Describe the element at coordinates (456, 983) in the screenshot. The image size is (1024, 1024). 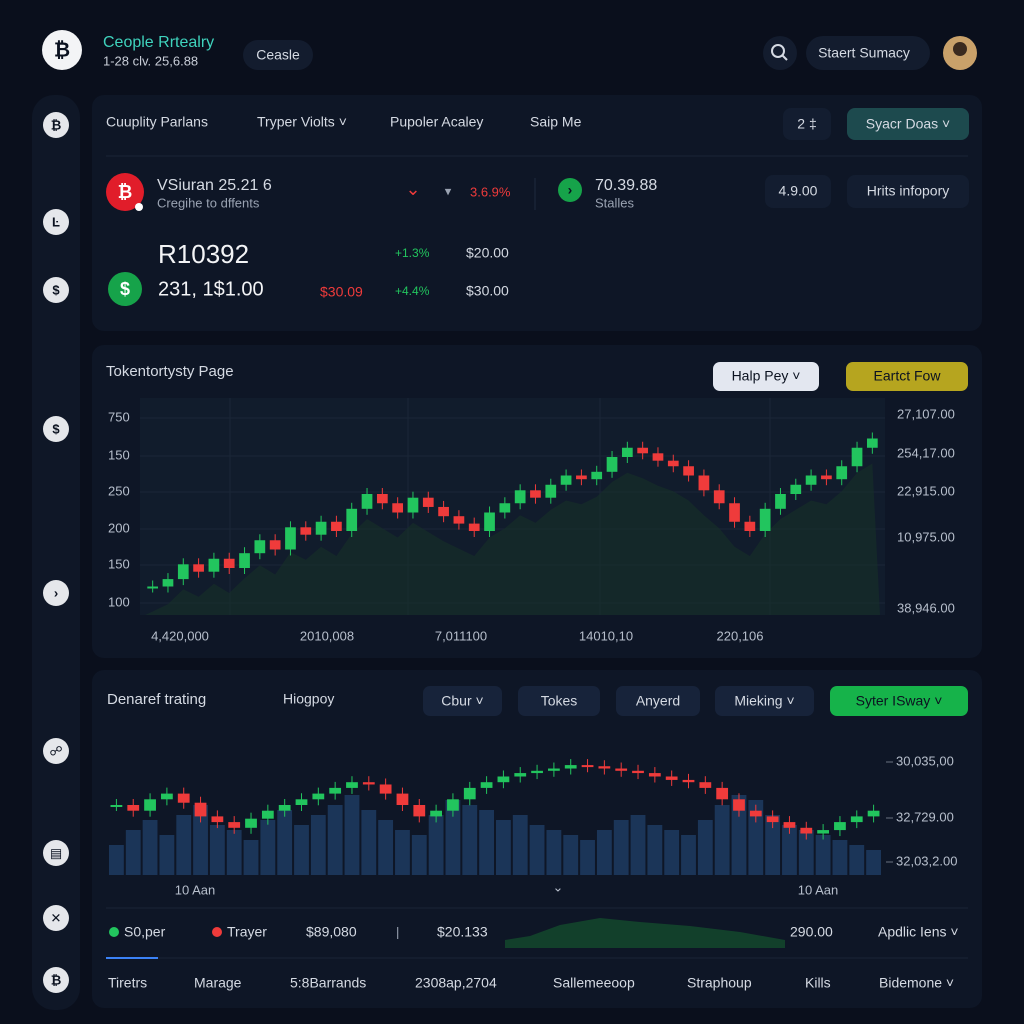
I see `tab: 2308ap,2704` at that location.